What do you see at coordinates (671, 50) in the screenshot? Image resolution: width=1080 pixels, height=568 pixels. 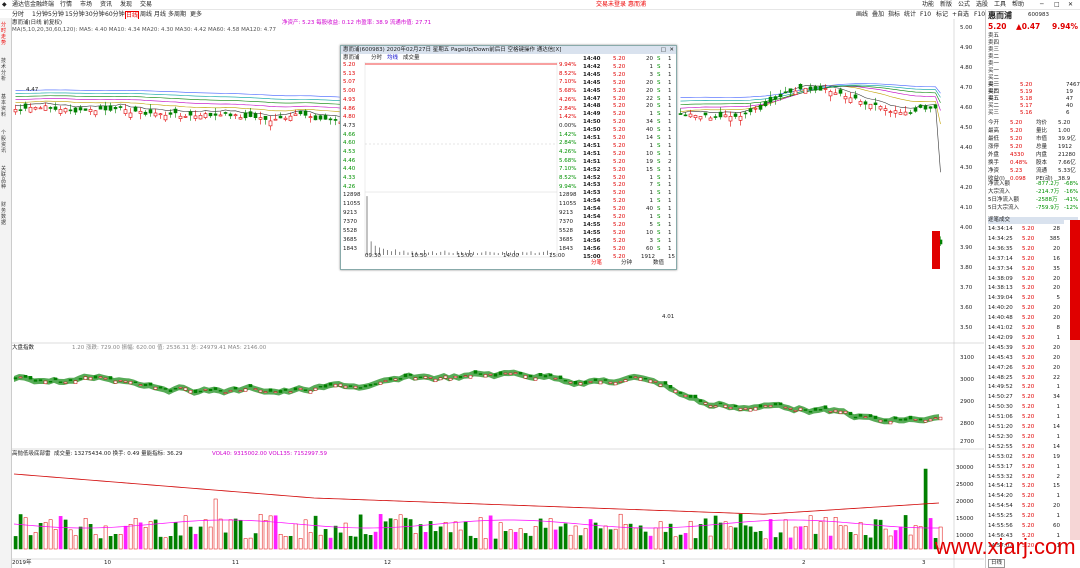 I see `popup-close-icon: ✕` at bounding box center [671, 50].